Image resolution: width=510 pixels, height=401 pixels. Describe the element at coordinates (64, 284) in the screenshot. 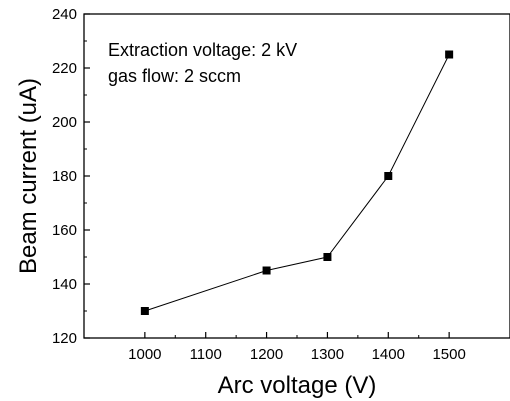

I see `y-tick-label: 140` at that location.